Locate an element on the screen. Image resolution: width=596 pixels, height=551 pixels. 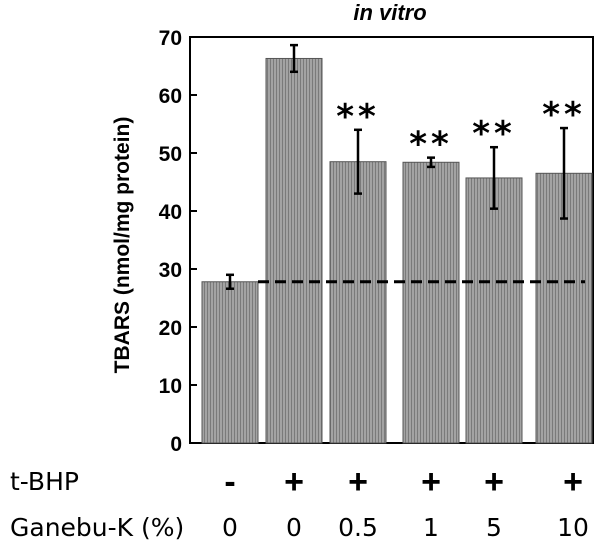
y-tick-label: 50 is located at coordinates (170, 154).